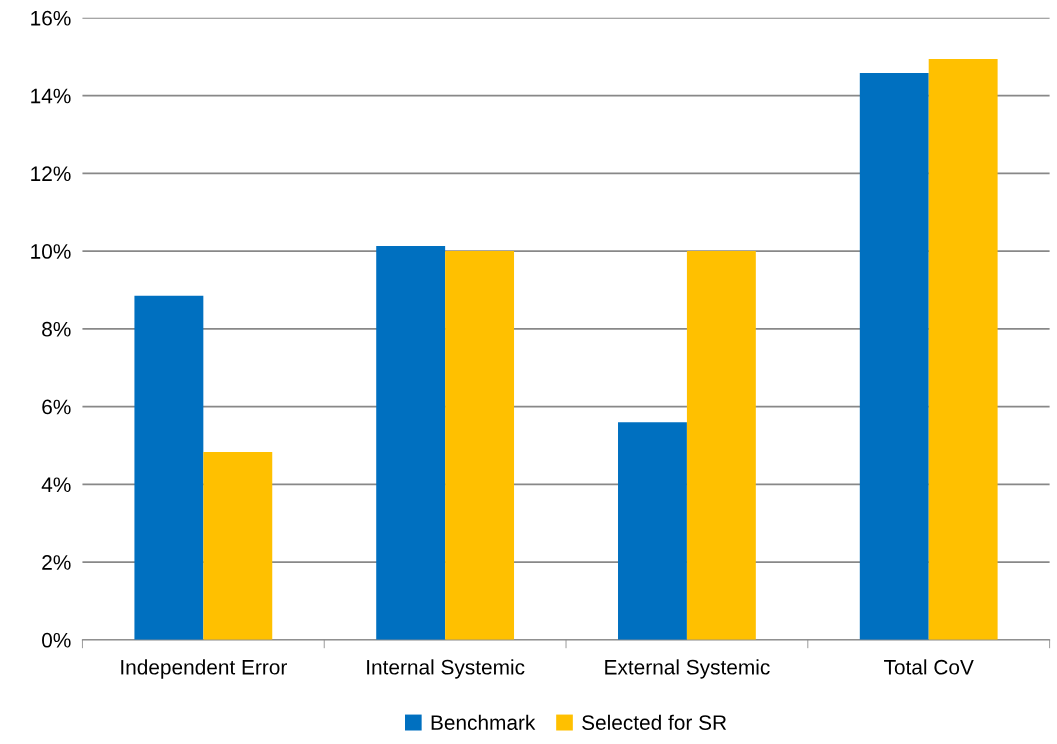  Describe the element at coordinates (687, 669) in the screenshot. I see `x-tick-label: External Systemic` at that location.